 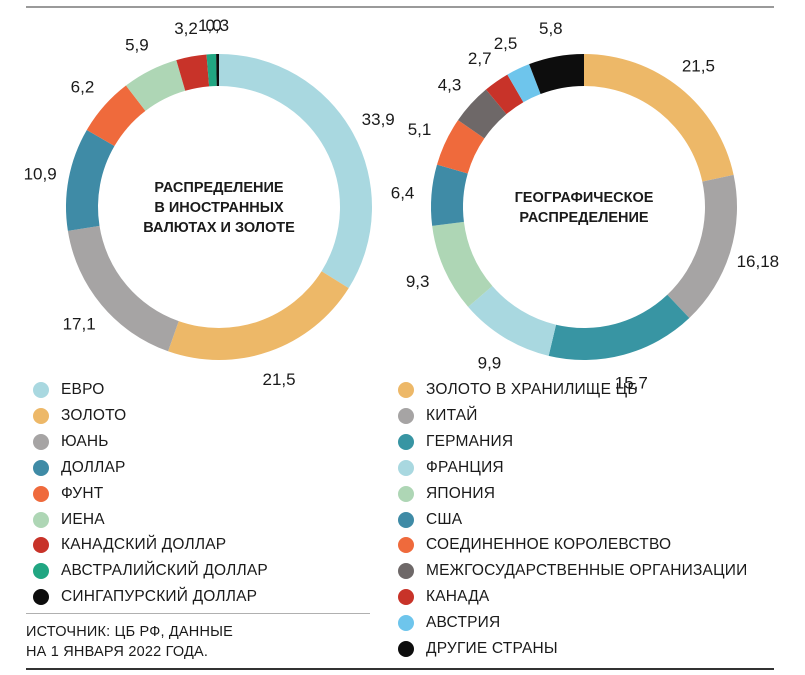 What do you see at coordinates (551, 28) in the screenshot?
I see `value-label-geo-10: 5,8` at bounding box center [551, 28].